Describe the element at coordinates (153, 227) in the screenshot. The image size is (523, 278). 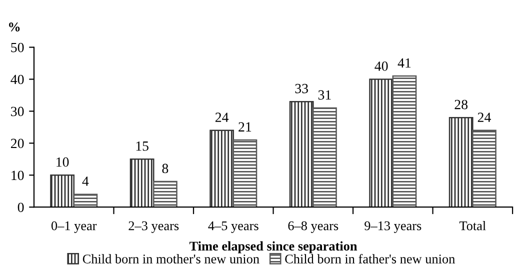
I see `x-tick-label: 2–3 years` at that location.